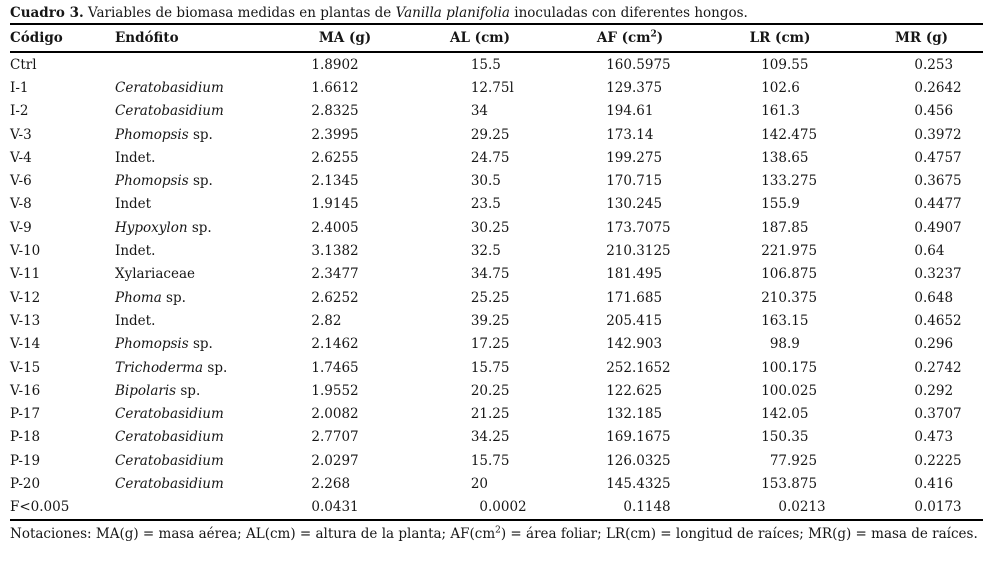  What do you see at coordinates (490, 344) in the screenshot?
I see `cell-al: 17.25` at bounding box center [490, 344].